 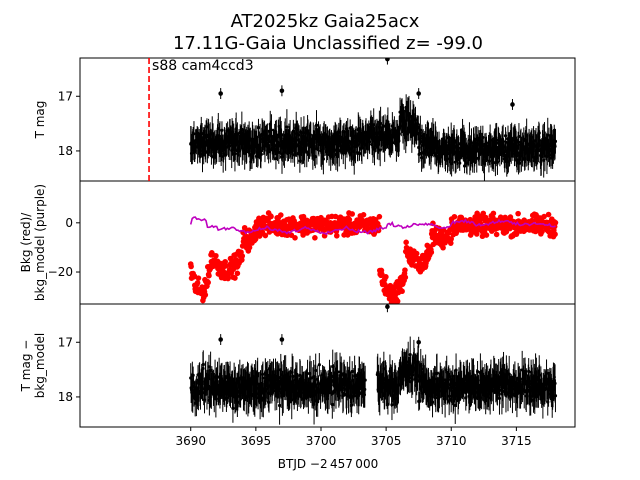 What do you see at coordinates (386, 441) in the screenshot?
I see `x-tick-label: 3705` at bounding box center [386, 441].